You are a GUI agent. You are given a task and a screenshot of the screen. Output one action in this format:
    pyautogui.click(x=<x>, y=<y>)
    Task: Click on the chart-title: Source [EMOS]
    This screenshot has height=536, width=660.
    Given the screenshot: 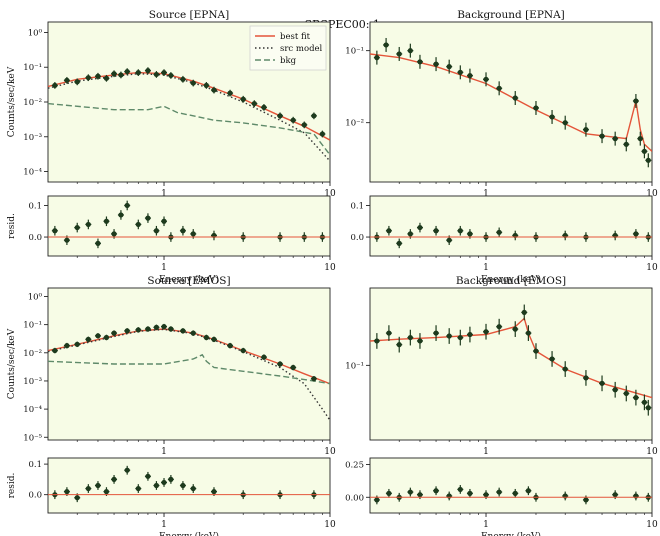 What is the action you would take?
    pyautogui.click(x=188, y=281)
    